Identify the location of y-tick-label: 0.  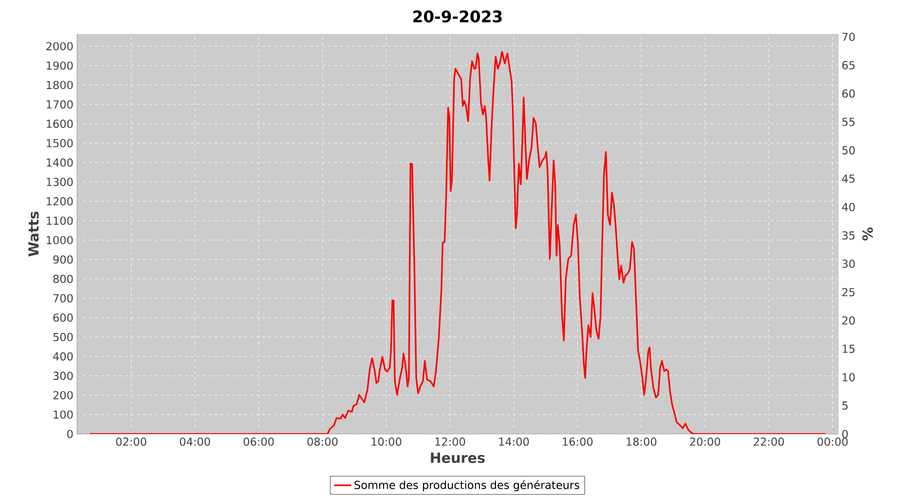
(70, 434).